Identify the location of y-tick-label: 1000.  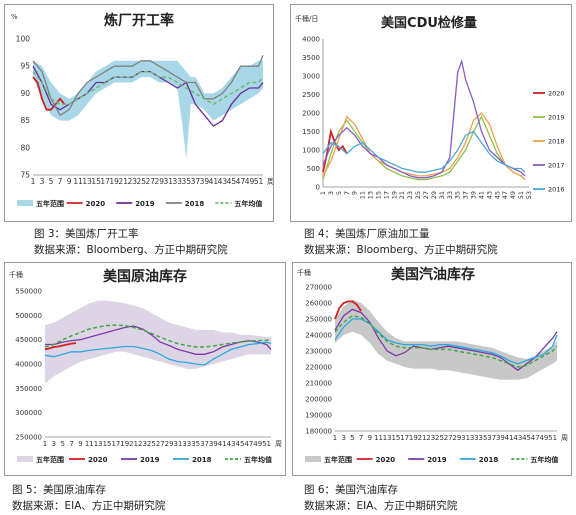
(311, 151).